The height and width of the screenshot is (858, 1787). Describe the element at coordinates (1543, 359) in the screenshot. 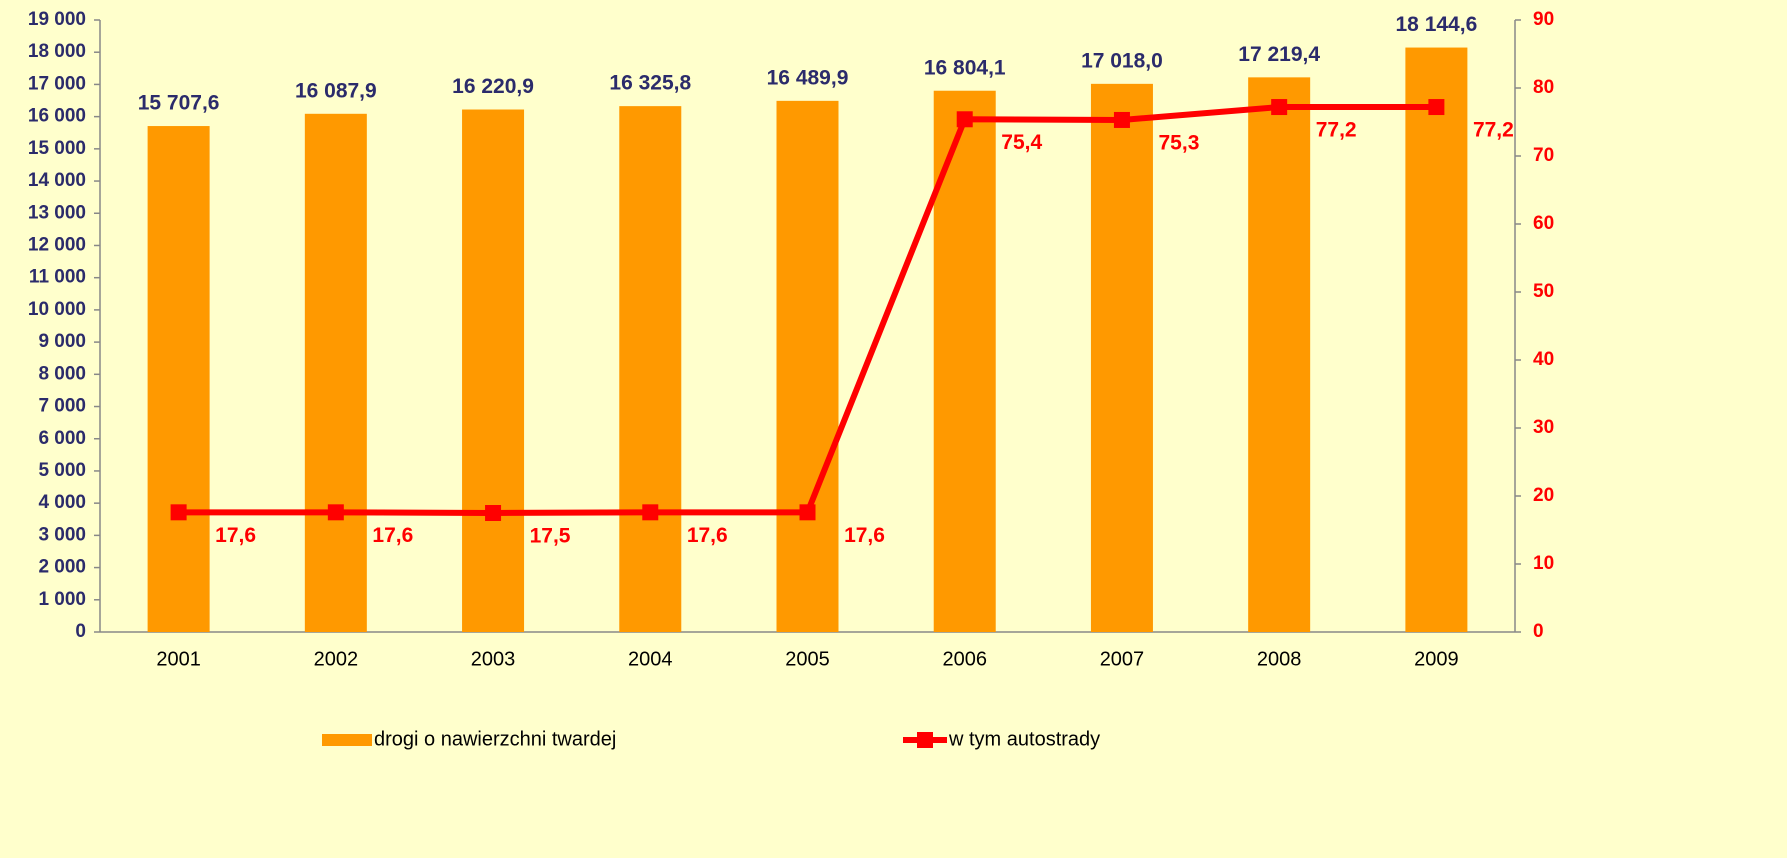

I see `y2-tick-label: 40` at that location.